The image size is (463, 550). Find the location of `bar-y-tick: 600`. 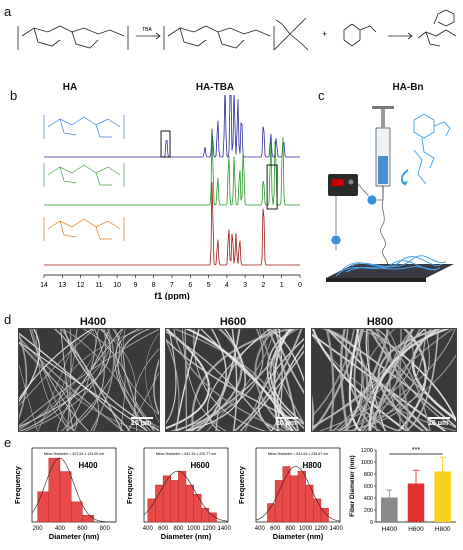

bar-y-tick: 600 is located at coordinates (368, 487).